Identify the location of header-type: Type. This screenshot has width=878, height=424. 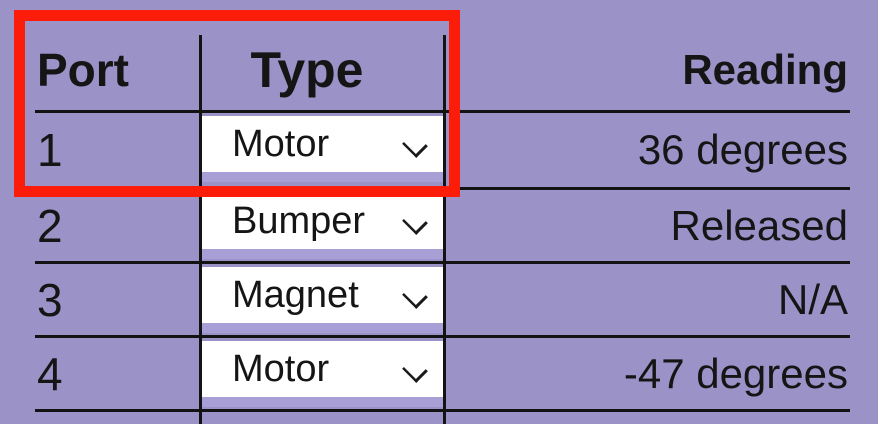
(307, 69).